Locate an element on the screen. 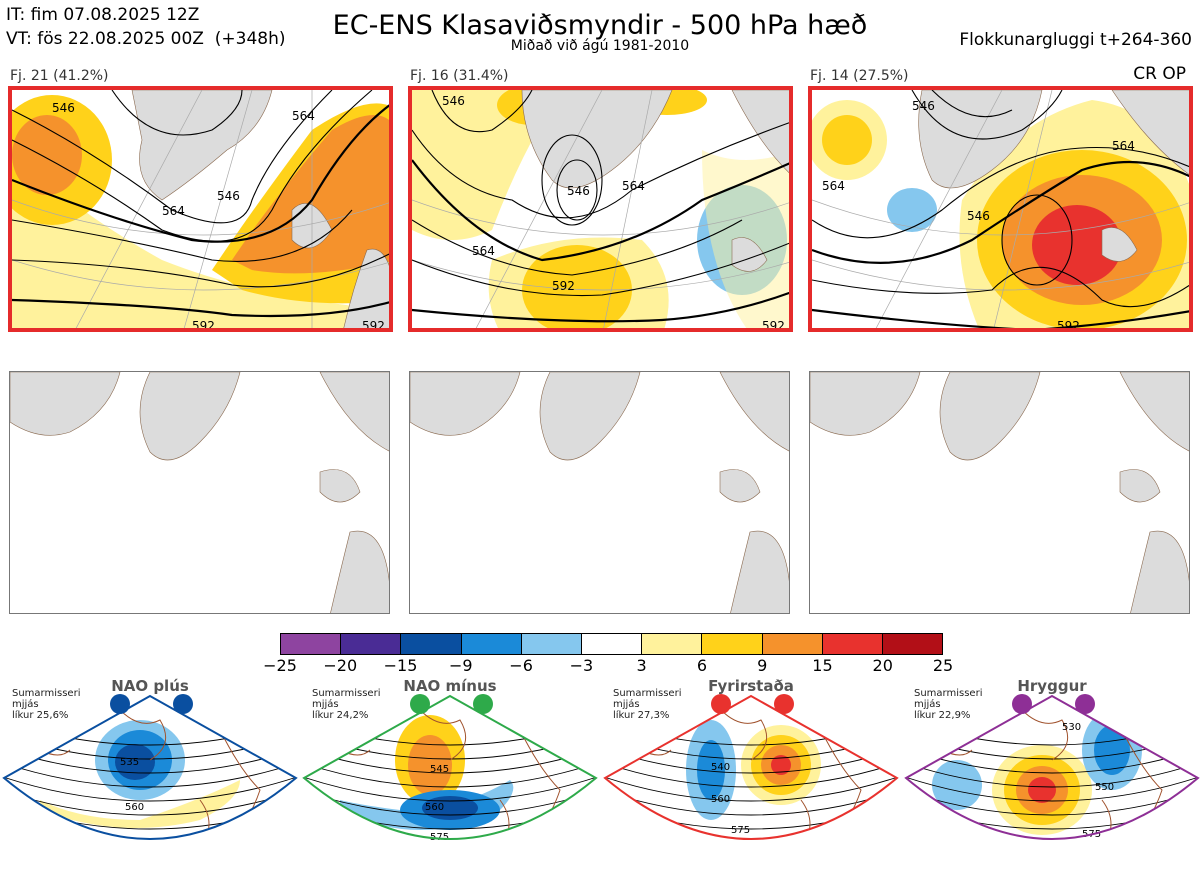  cluster-2-label: Fj. 16 (31.4%) is located at coordinates (459, 76).